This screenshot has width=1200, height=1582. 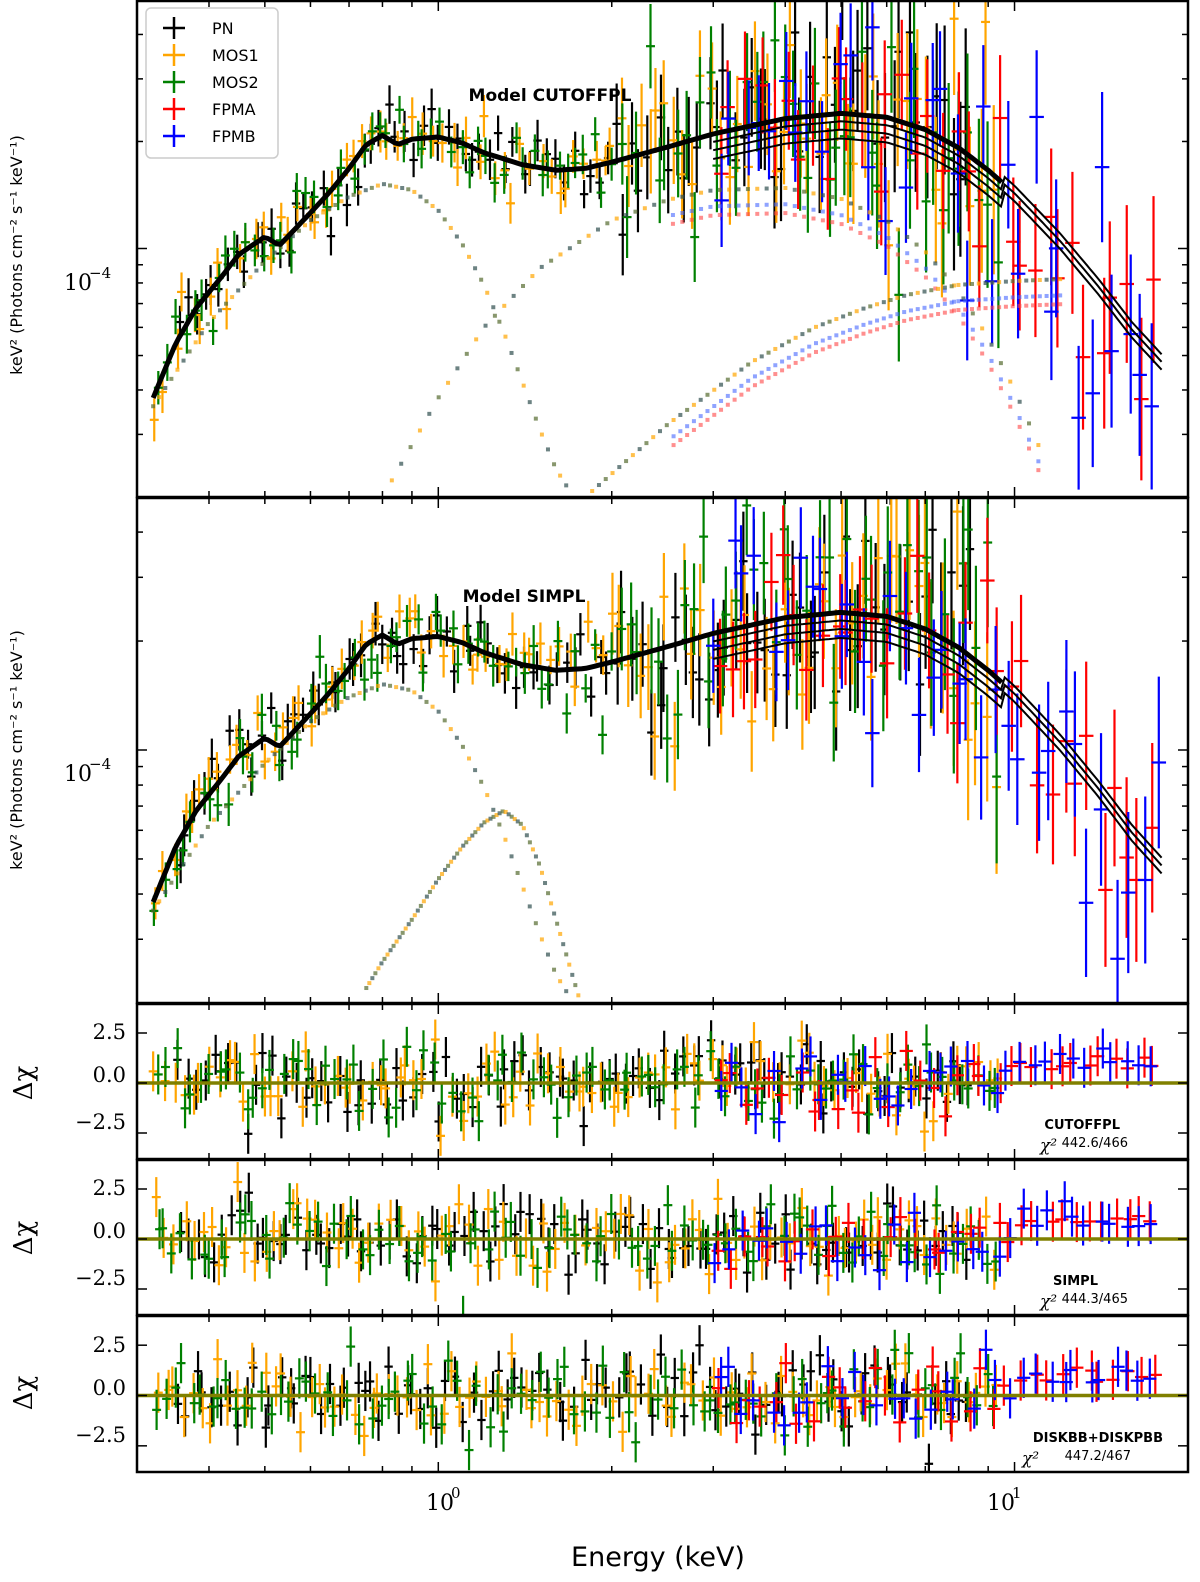 I want to click on residual2-chi-symbol: χ², so click(x=1048, y=1302).